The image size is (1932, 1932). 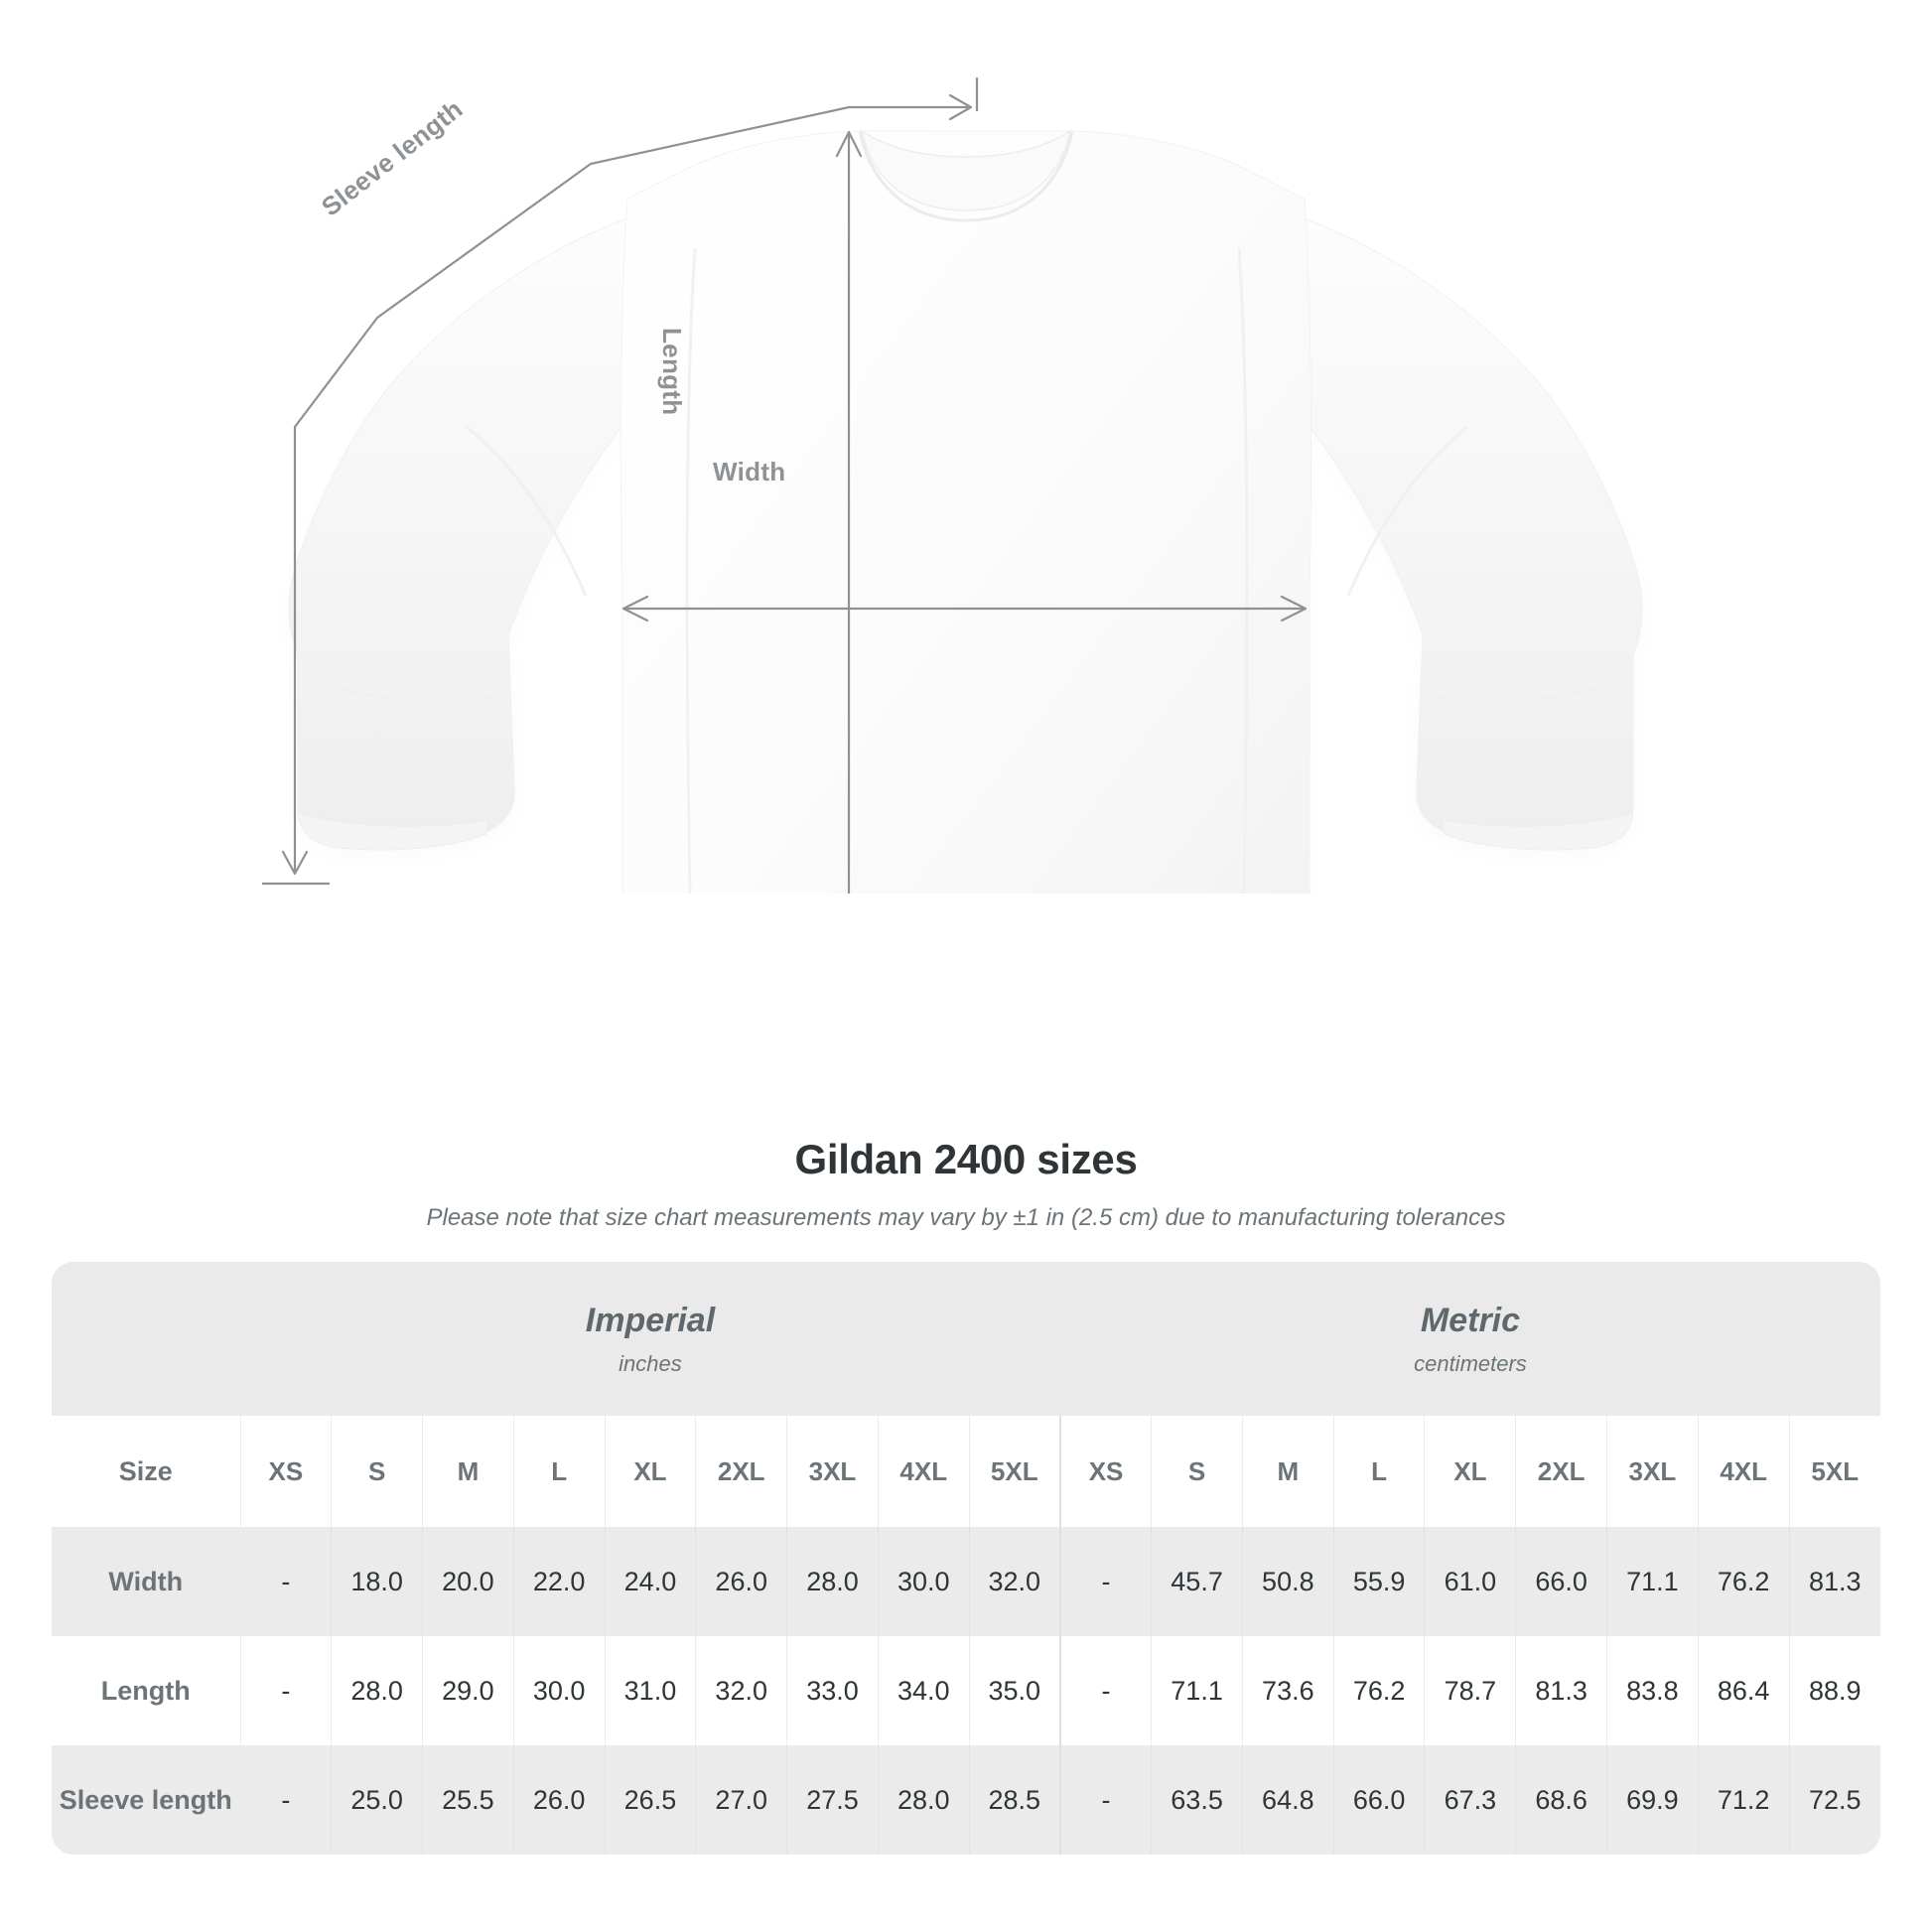 I want to click on table-cell: 34.0, so click(x=924, y=1690).